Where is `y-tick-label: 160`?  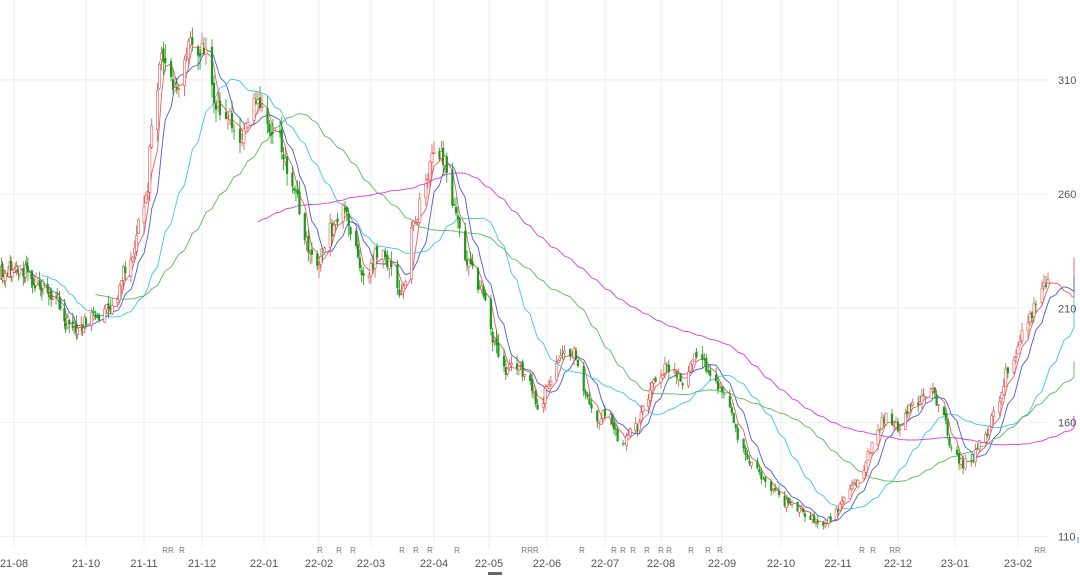 y-tick-label: 160 is located at coordinates (1067, 423).